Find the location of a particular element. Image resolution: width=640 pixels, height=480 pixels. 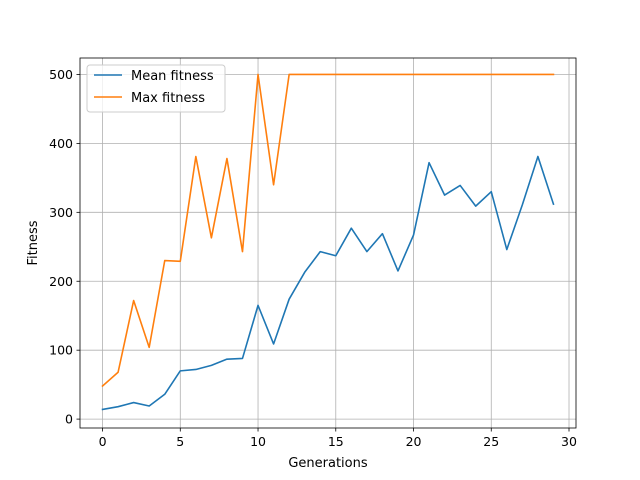

legend: Mean fitness Max fitness is located at coordinates (156, 88).